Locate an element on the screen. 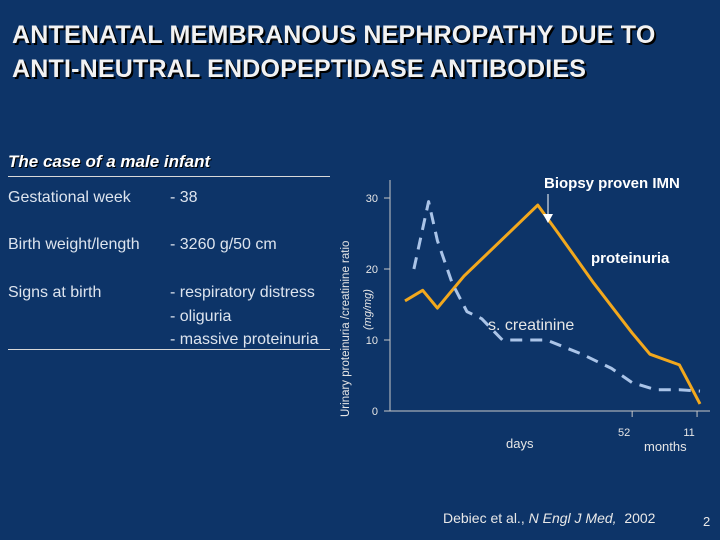 The image size is (720, 540). chart-x-label-days: days is located at coordinates (520, 443).